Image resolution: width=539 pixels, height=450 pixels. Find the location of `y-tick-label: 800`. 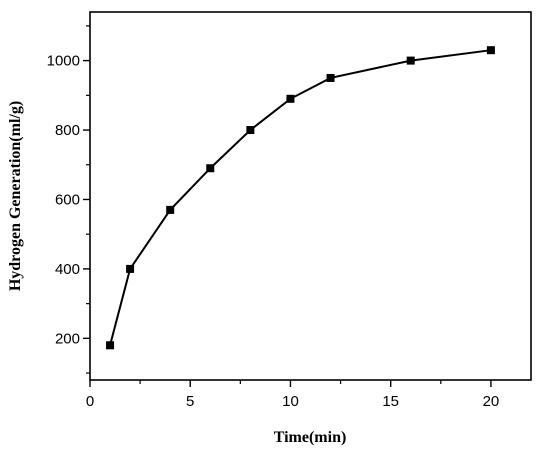

y-tick-label: 800 is located at coordinates (67, 130).